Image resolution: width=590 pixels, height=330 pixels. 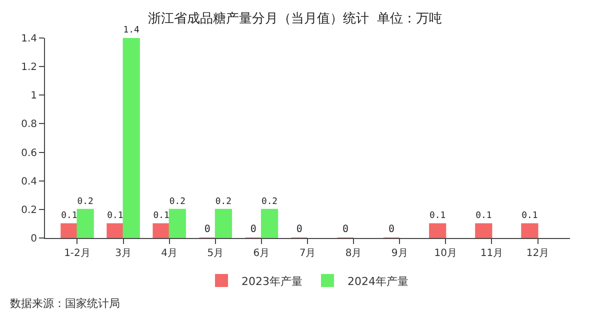 I want to click on y-tick-label: 0.4, so click(x=29, y=182).